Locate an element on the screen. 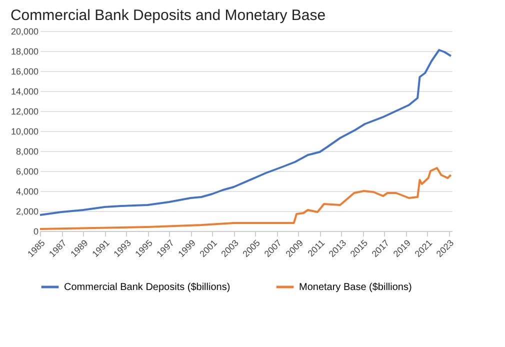 This screenshot has height=347, width=505. y-tick-label: 10,000 is located at coordinates (24, 131).